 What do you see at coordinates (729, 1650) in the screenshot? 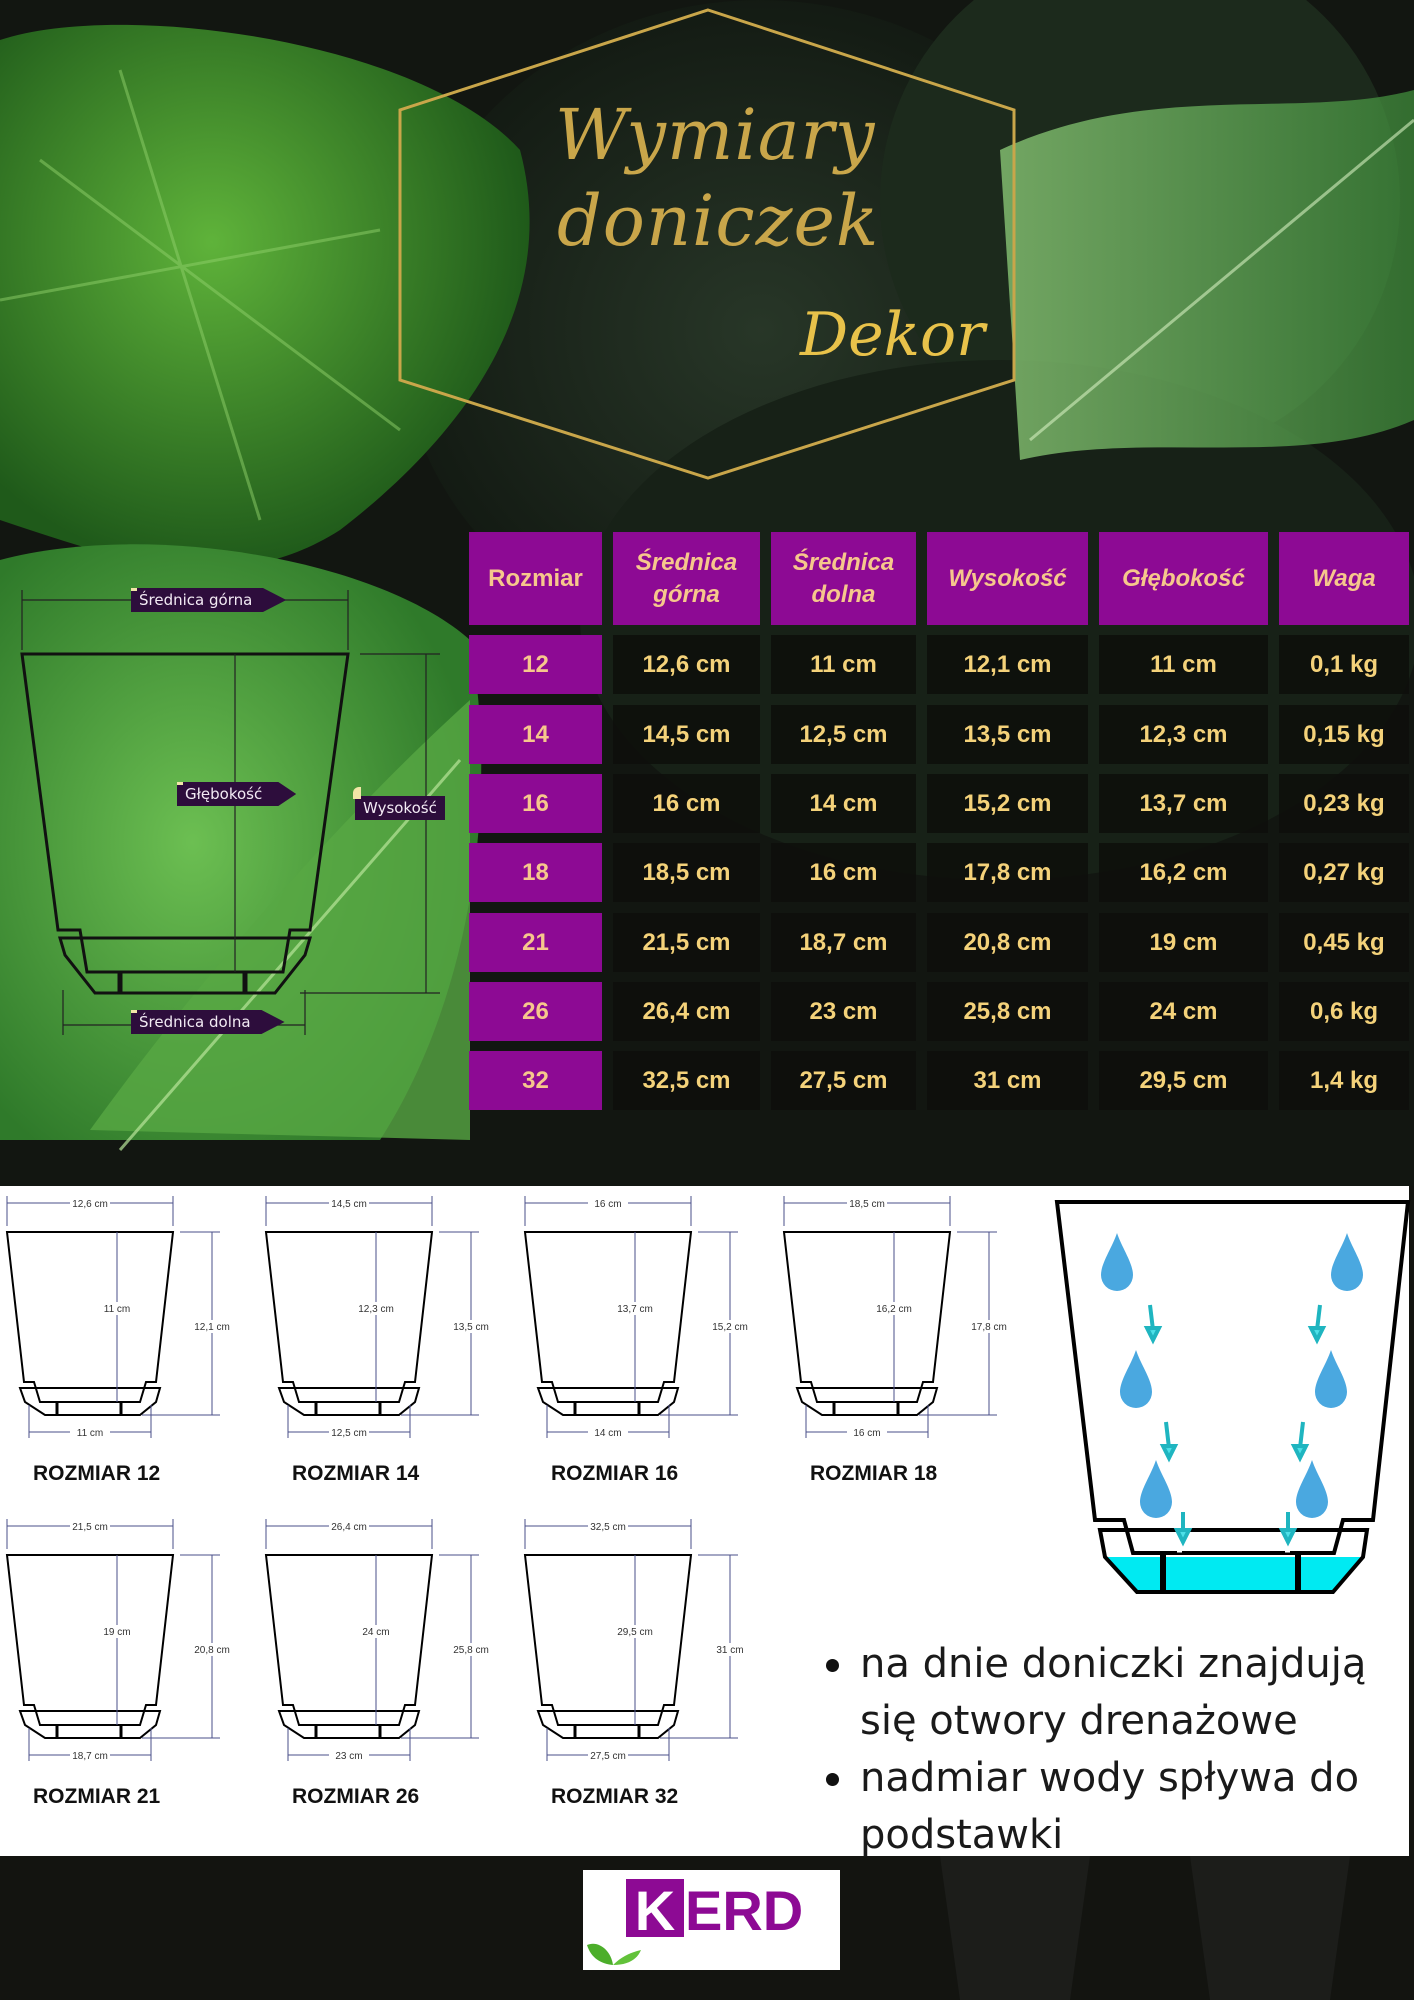
I see `dim-height: 31 cm` at bounding box center [729, 1650].